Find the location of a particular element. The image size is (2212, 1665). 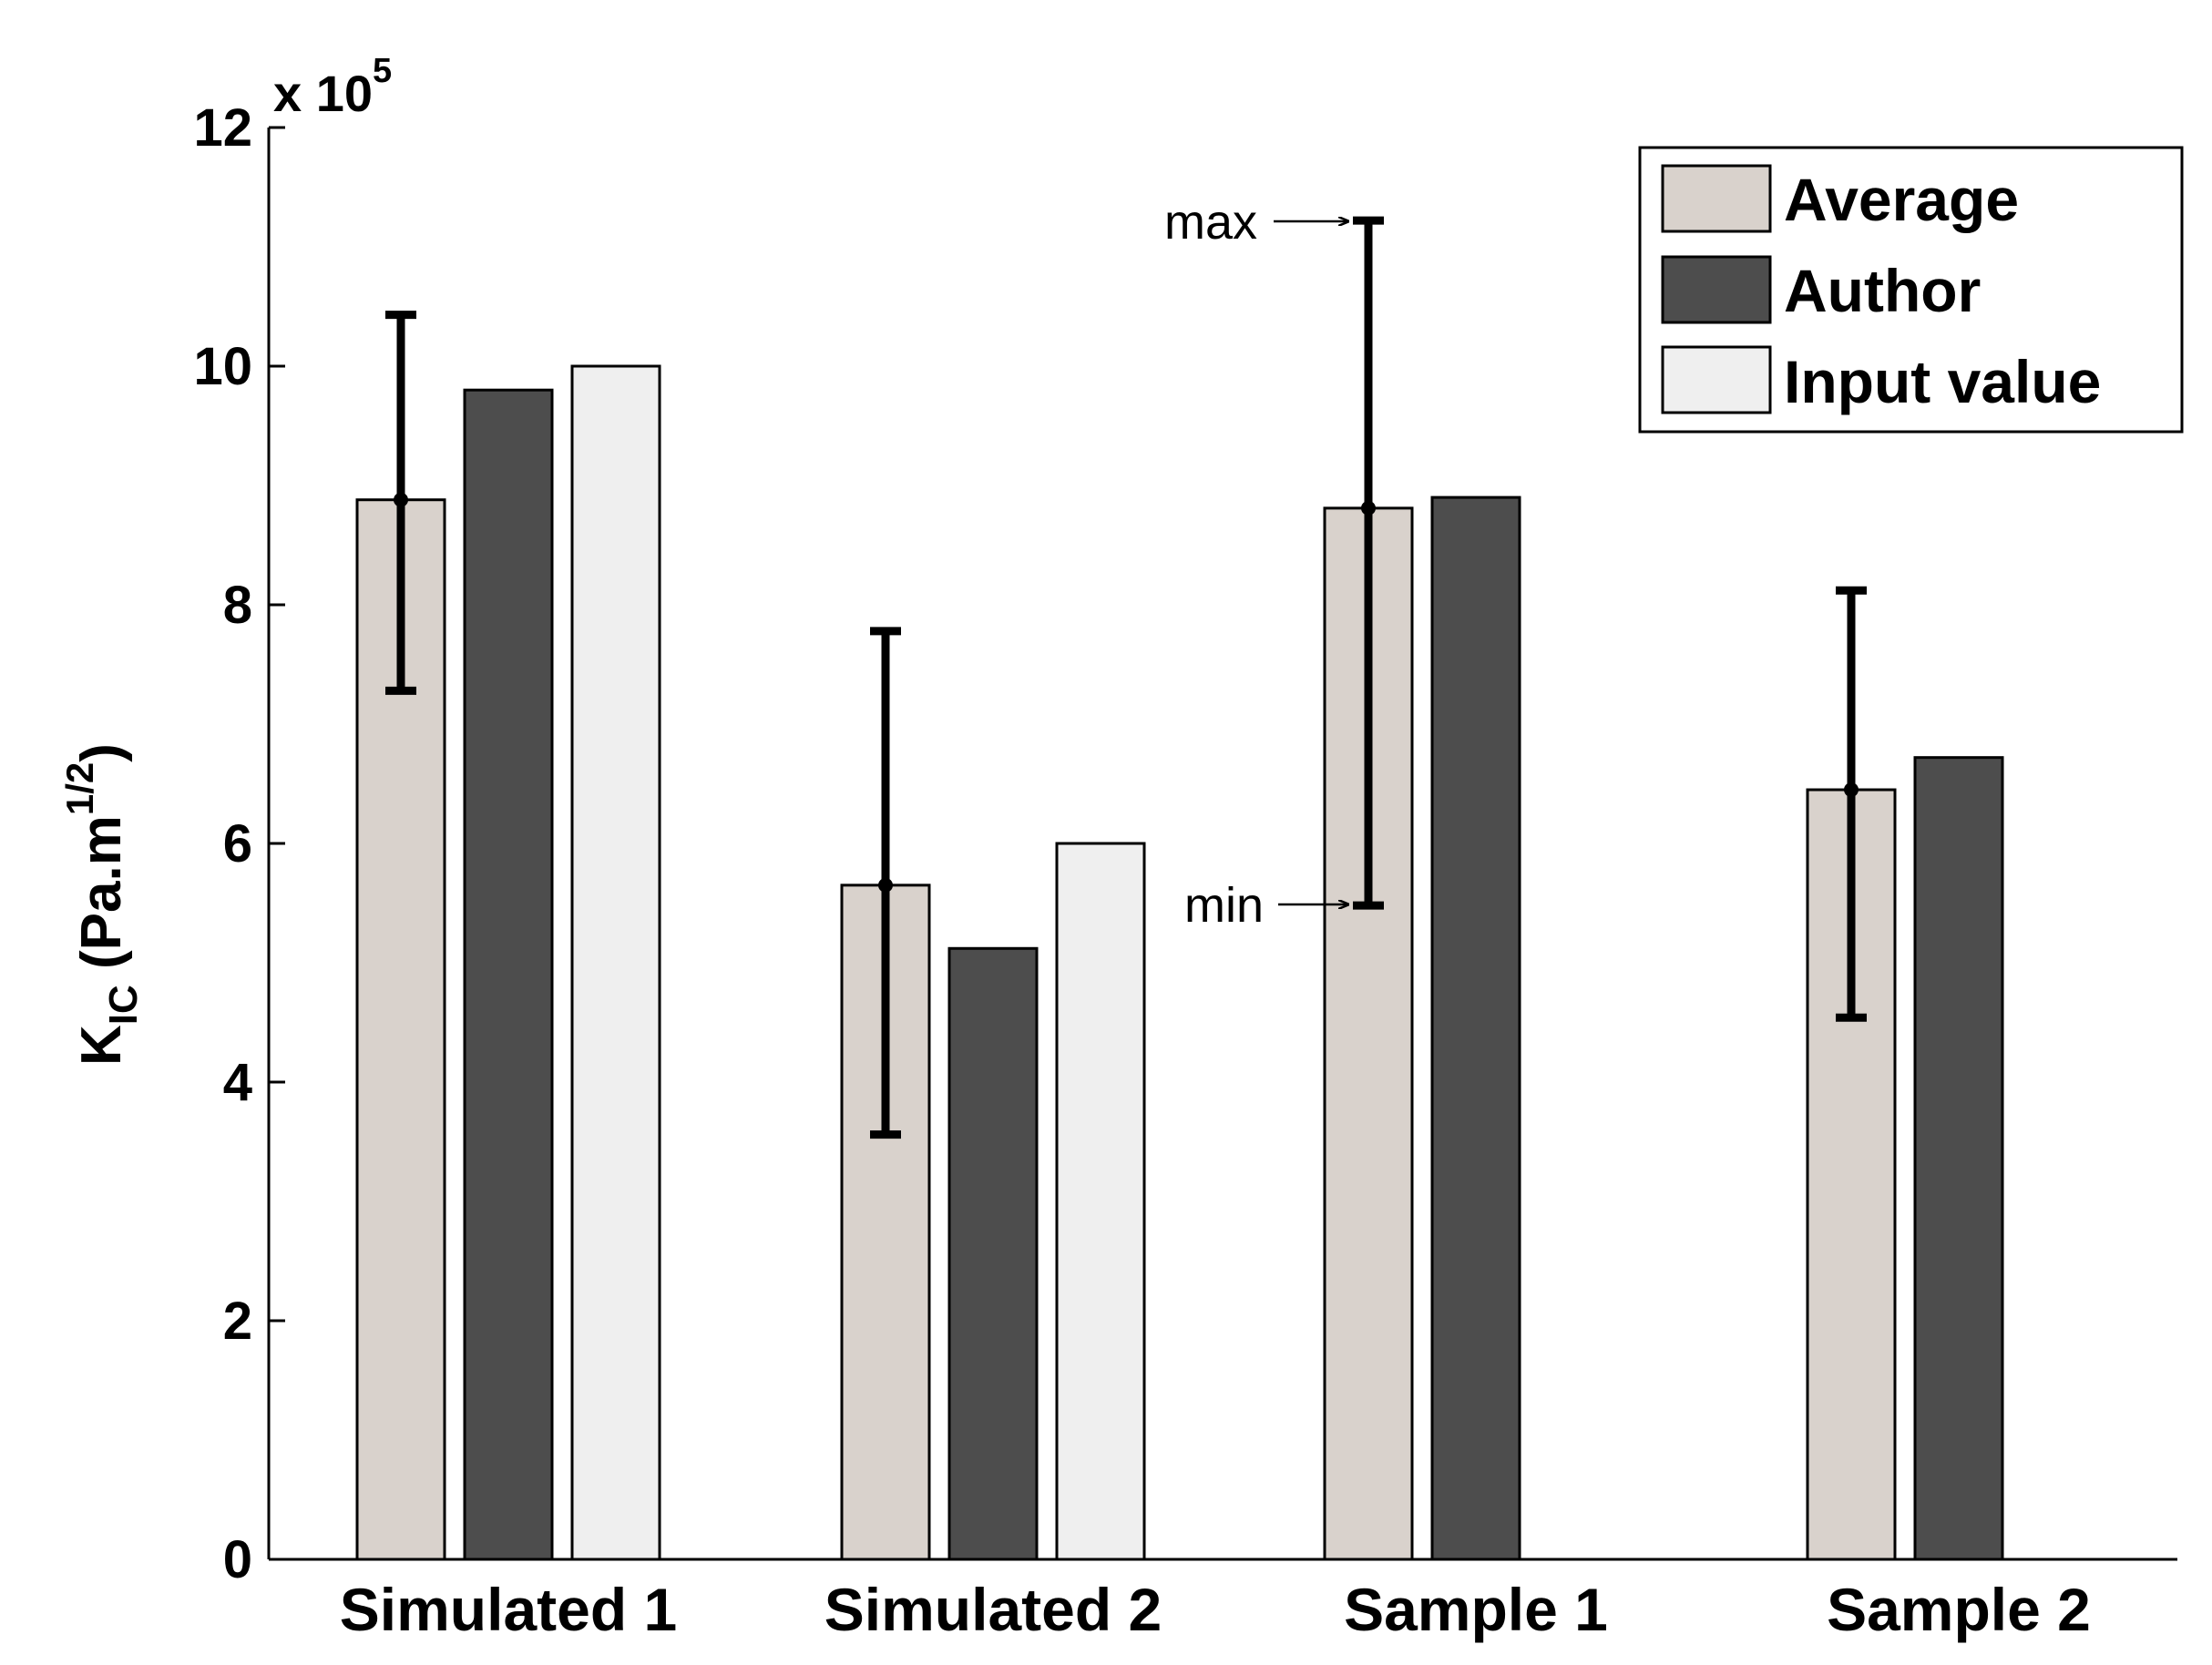

category-labels: Simulated 1 Simulated 2 Sample 1 Sample 2 is located at coordinates (1215, 1610).